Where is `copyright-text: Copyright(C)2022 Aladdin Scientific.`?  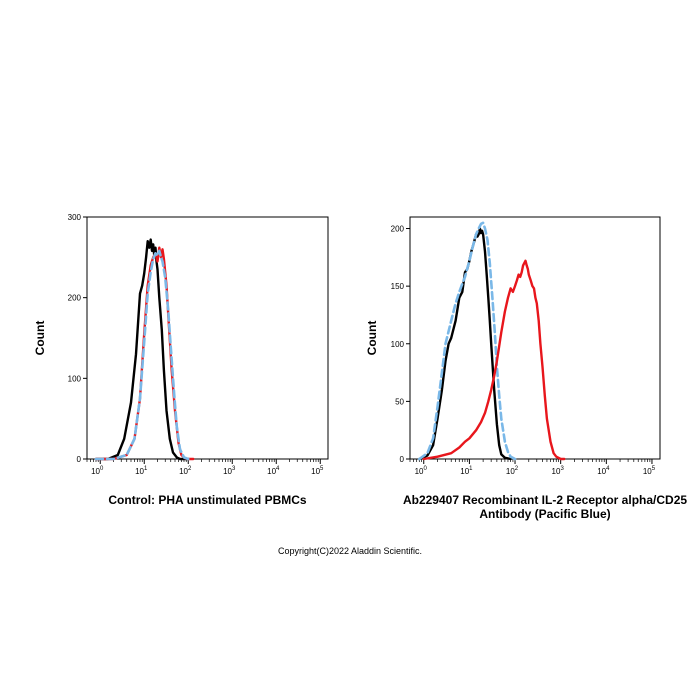
copyright-text: Copyright(C)2022 Aladdin Scientific. is located at coordinates (350, 551).